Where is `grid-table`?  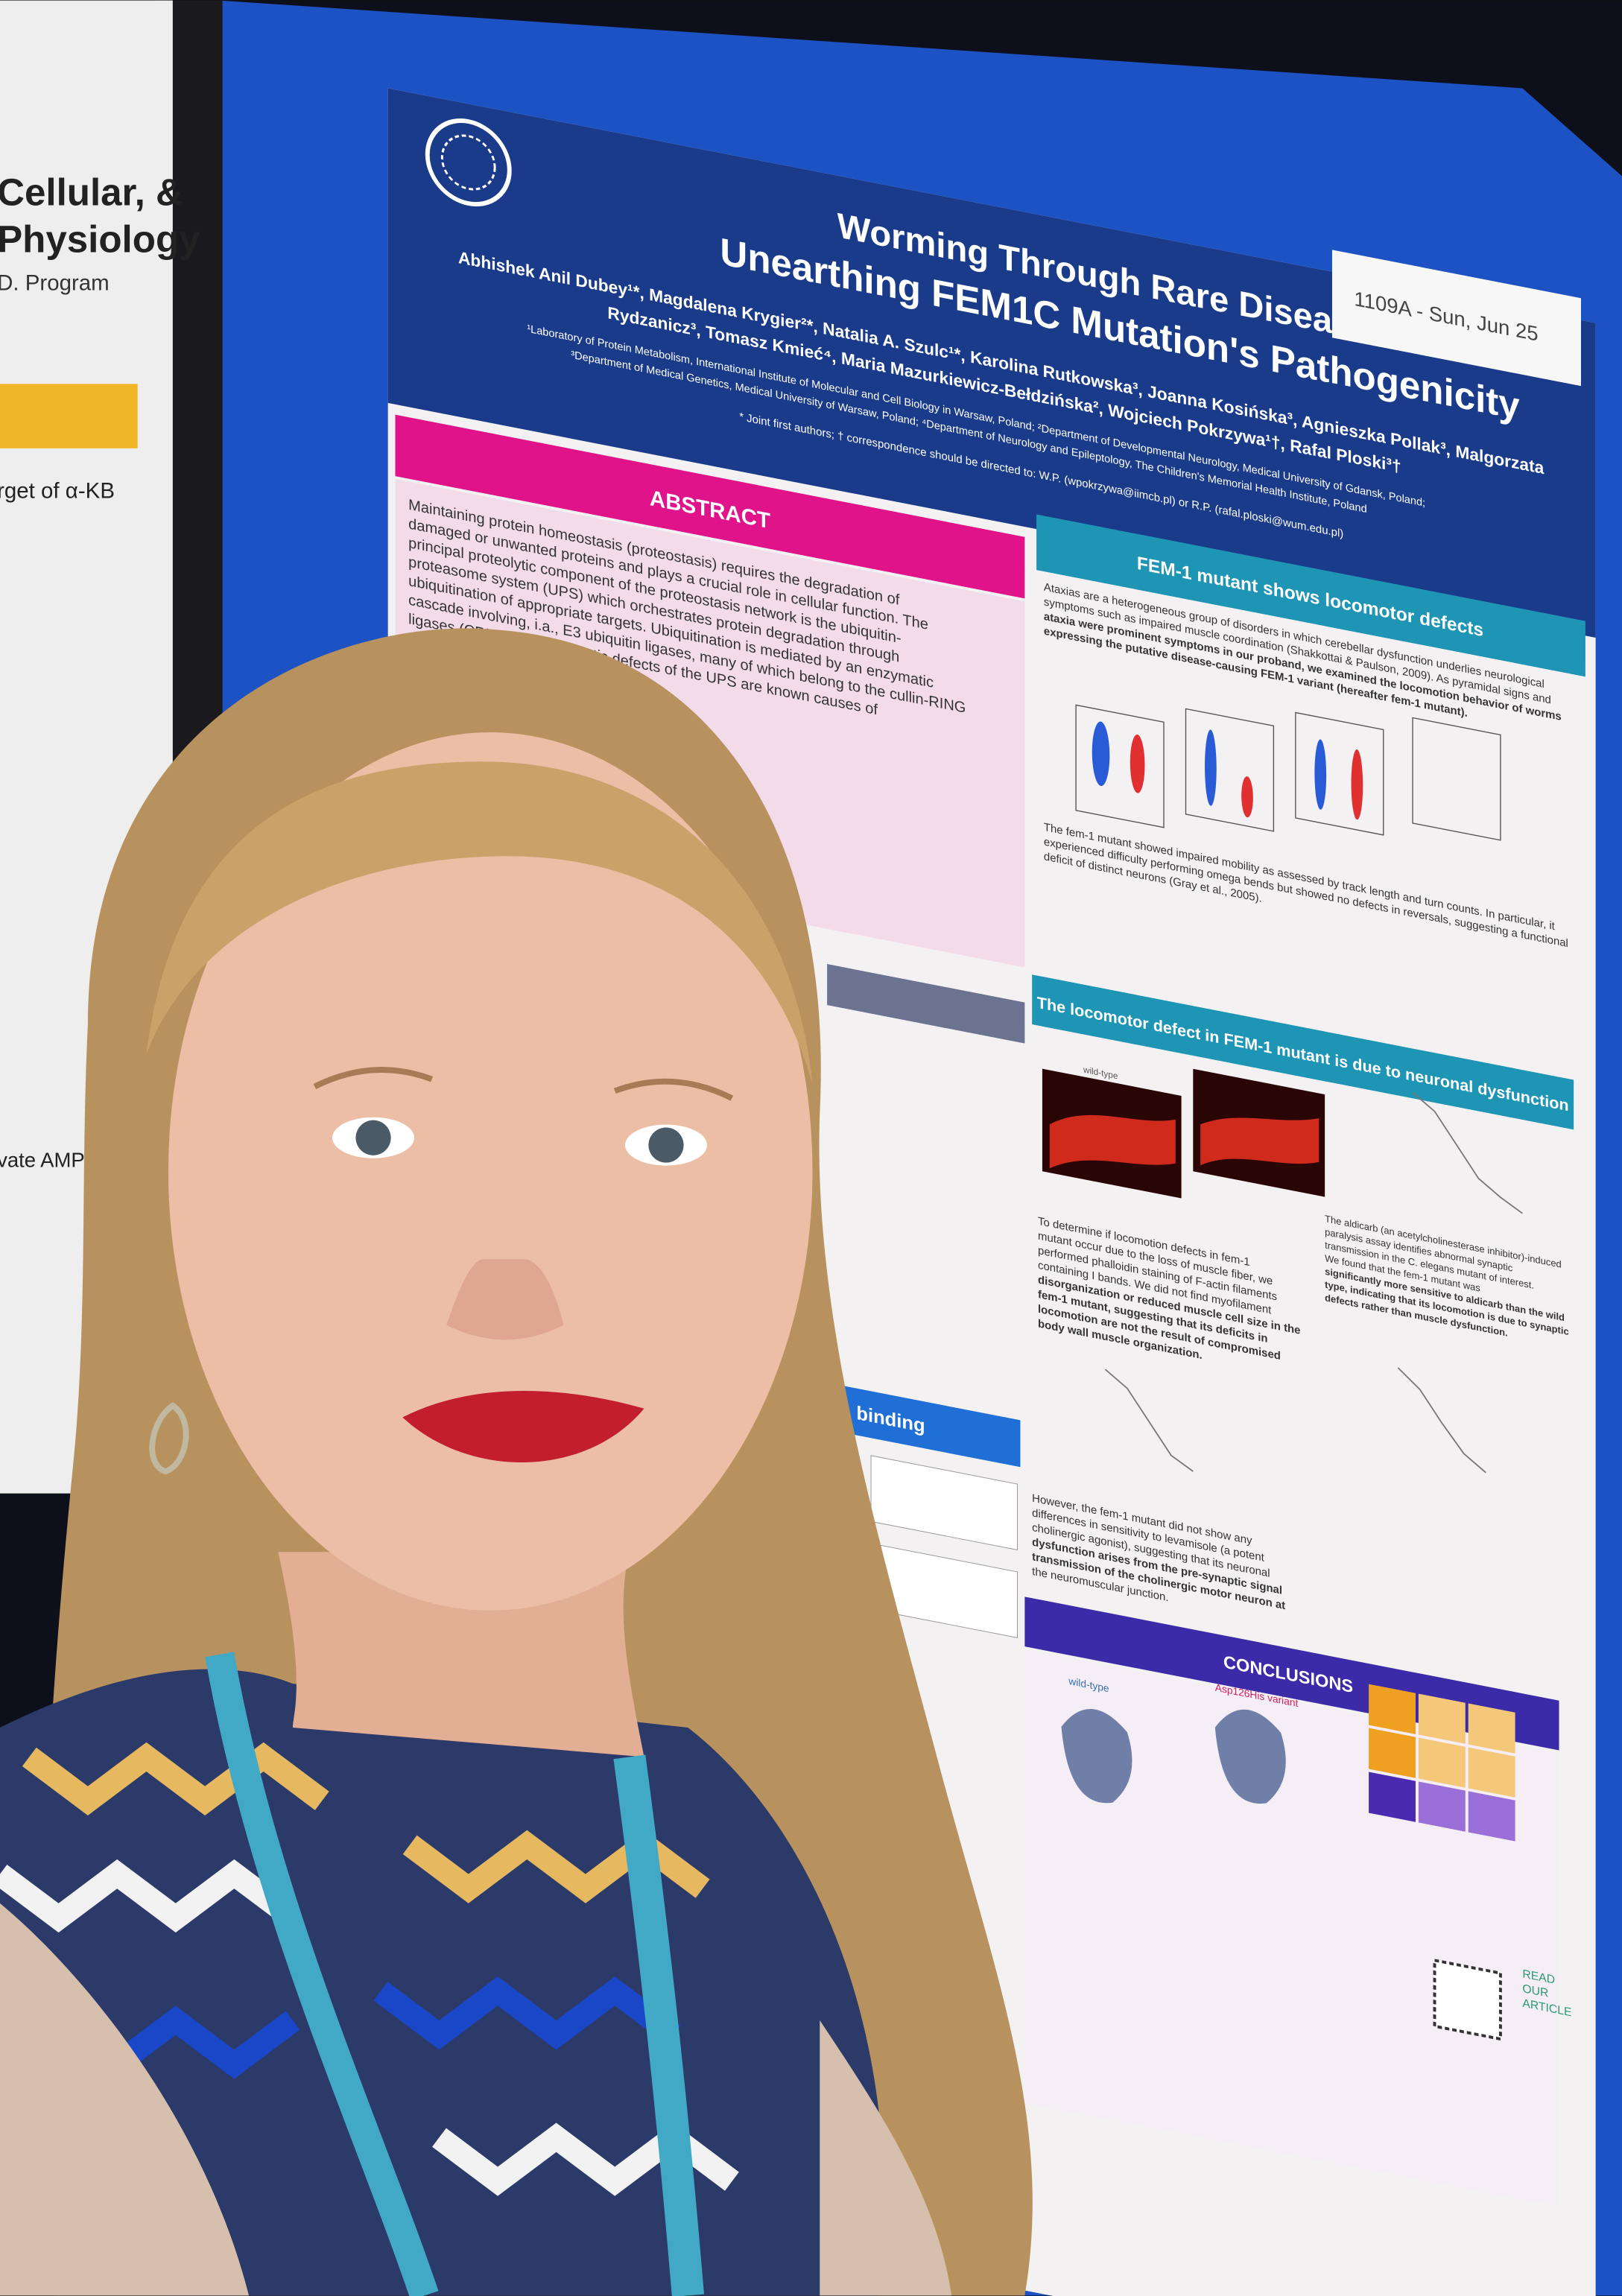
grid-table is located at coordinates (1442, 1763).